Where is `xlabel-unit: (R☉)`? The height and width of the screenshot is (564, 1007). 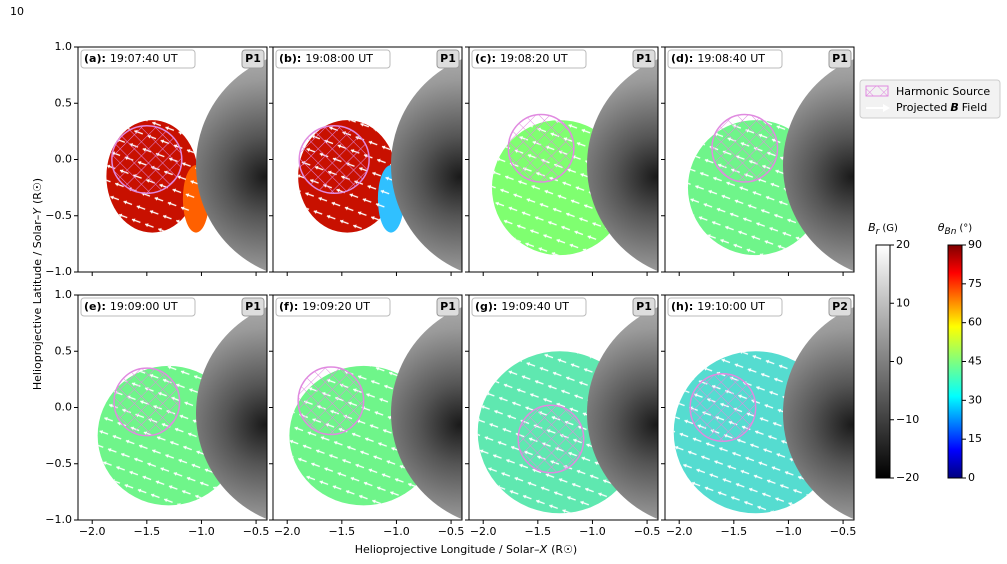 xlabel-unit: (R☉) is located at coordinates (564, 549).